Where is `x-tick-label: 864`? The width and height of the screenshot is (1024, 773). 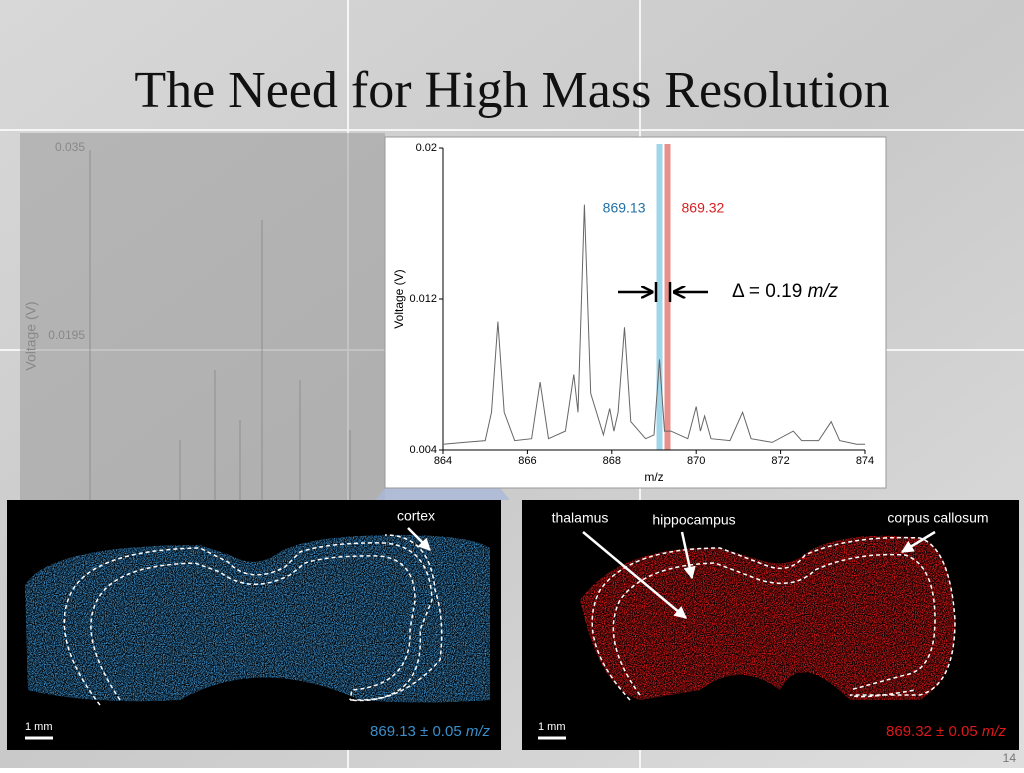
x-tick-label: 864 is located at coordinates (443, 461).